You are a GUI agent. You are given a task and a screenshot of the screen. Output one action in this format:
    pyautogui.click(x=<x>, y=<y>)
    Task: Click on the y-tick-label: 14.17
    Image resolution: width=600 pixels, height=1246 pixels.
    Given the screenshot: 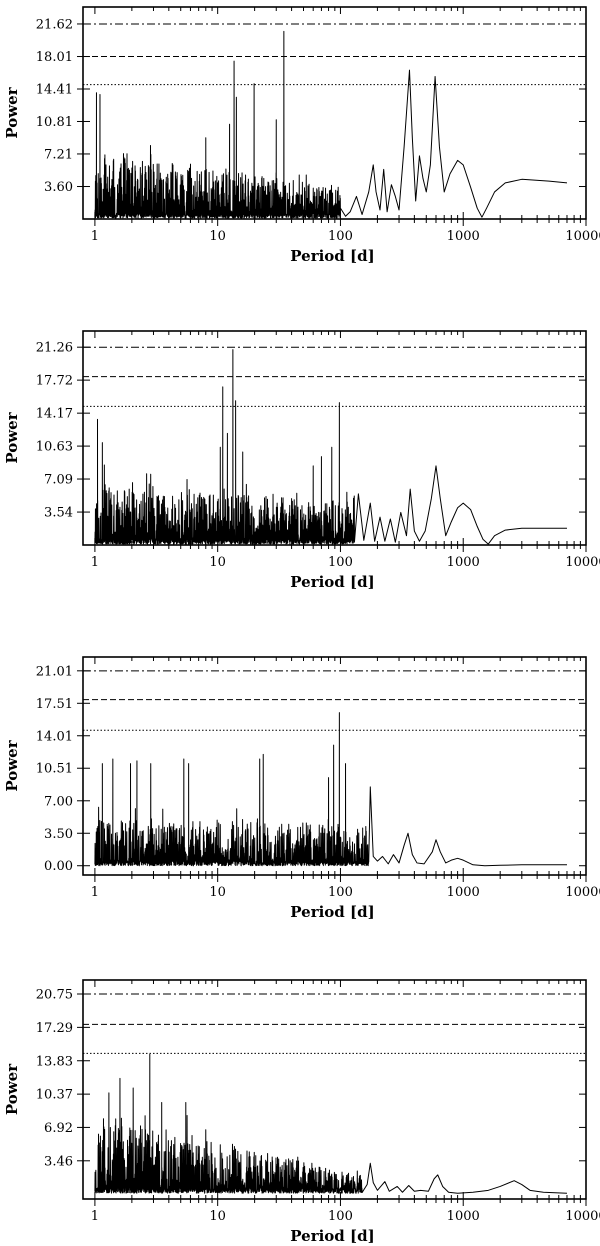 What is the action you would take?
    pyautogui.click(x=54, y=414)
    